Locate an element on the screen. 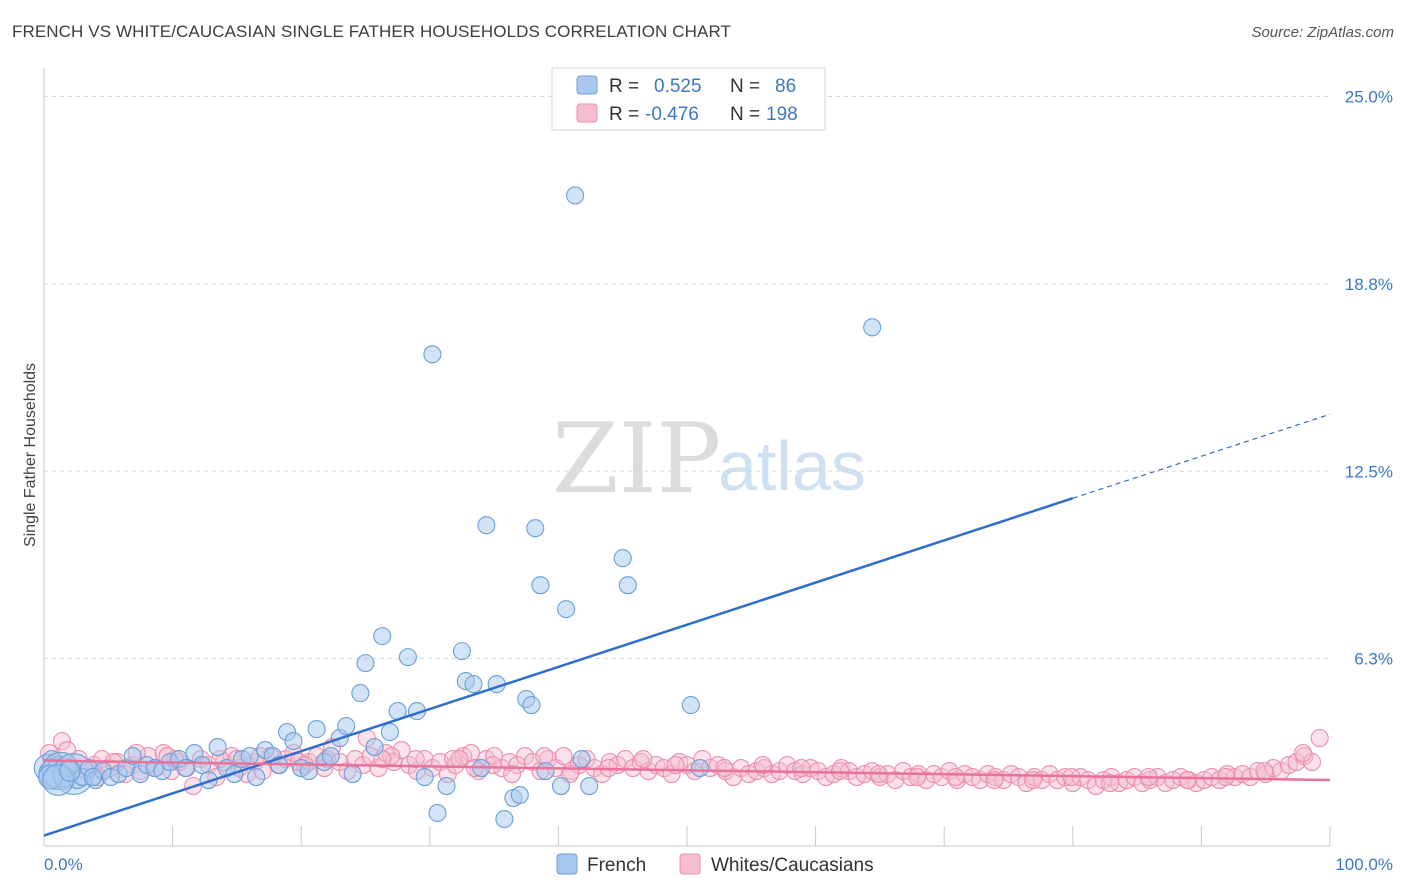 The width and height of the screenshot is (1406, 892). legend-french-r-label: R = is located at coordinates (624, 86).